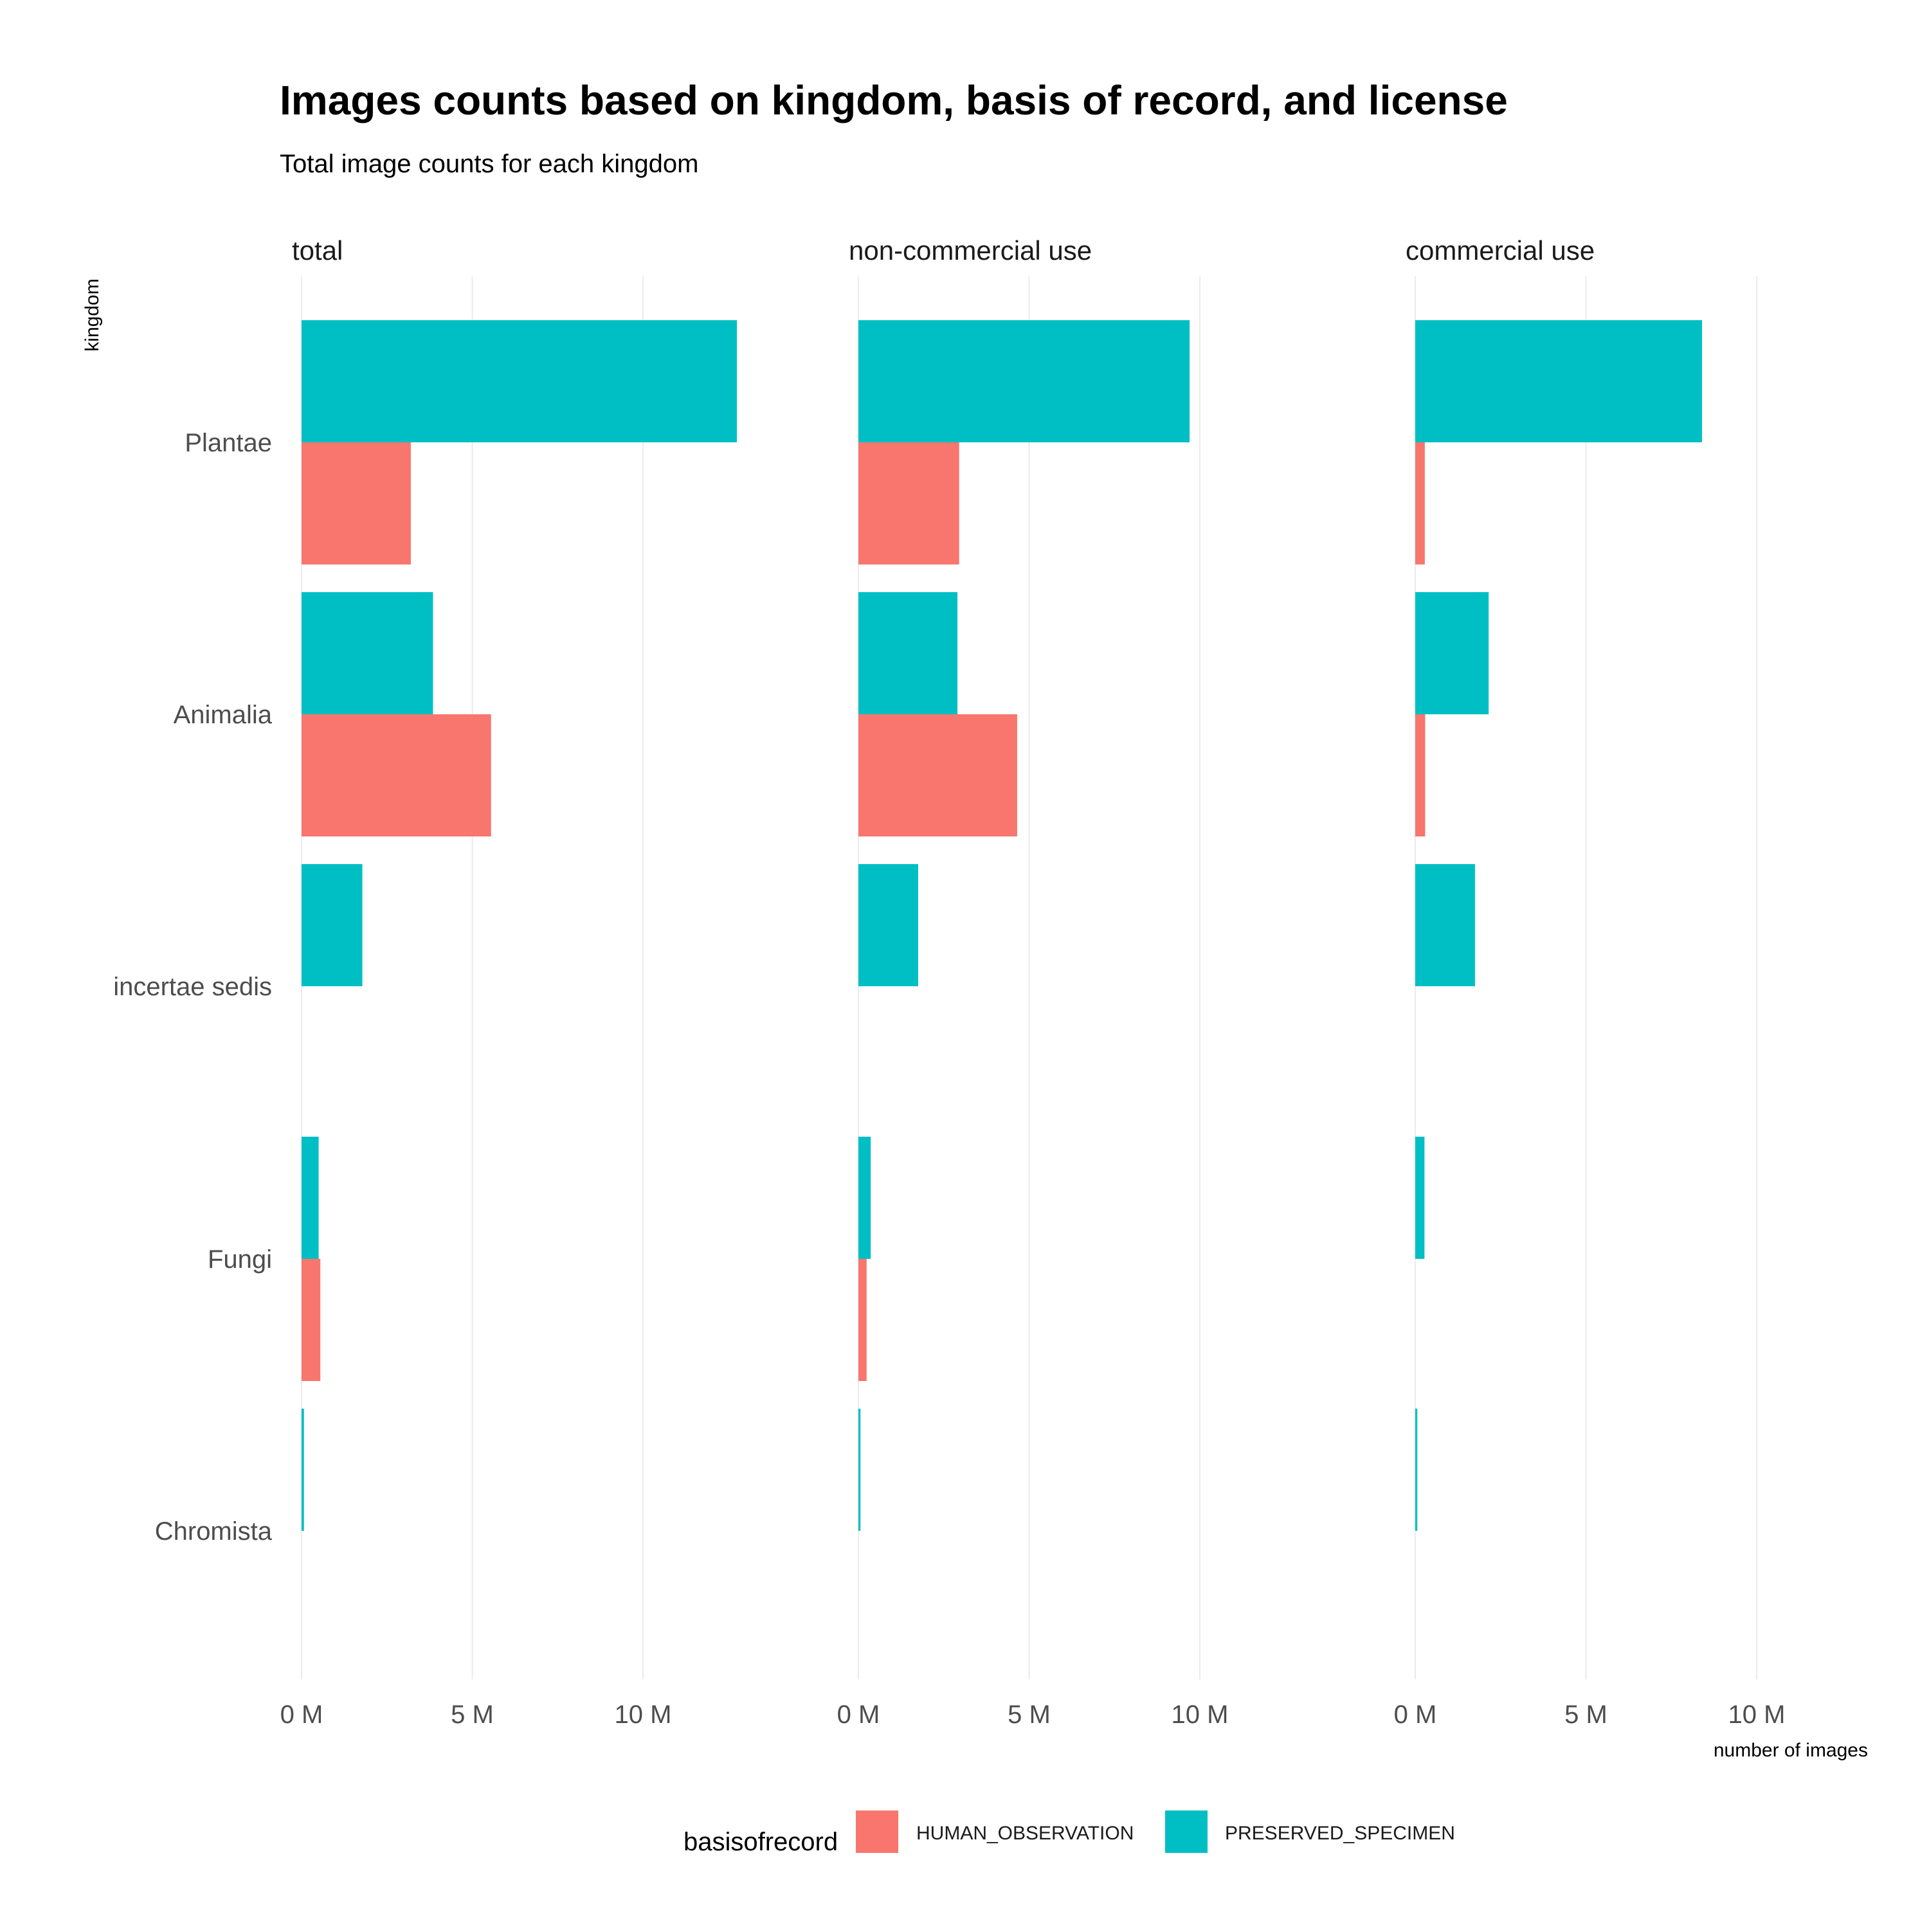  What do you see at coordinates (970, 251) in the screenshot?
I see `facet-label: non-commercial use` at bounding box center [970, 251].